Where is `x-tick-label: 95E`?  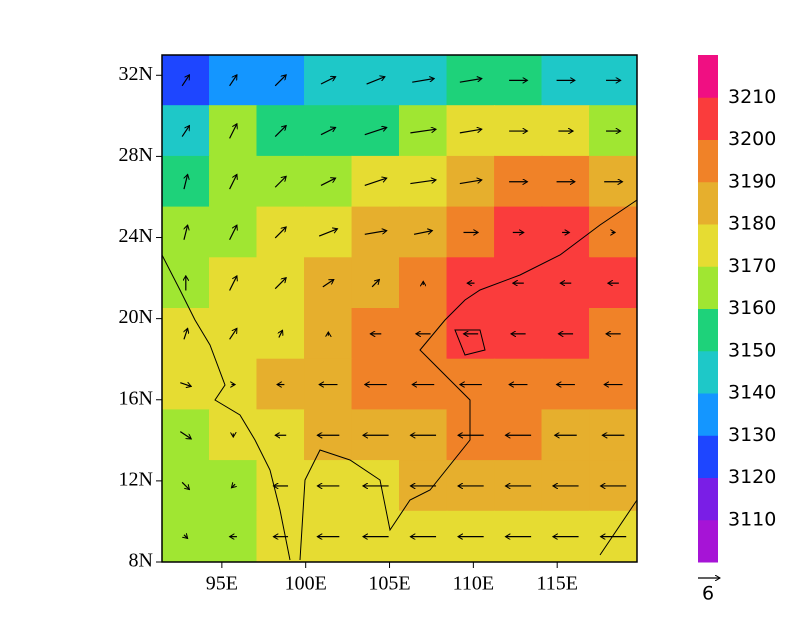 x-tick-label: 95E is located at coordinates (222, 584).